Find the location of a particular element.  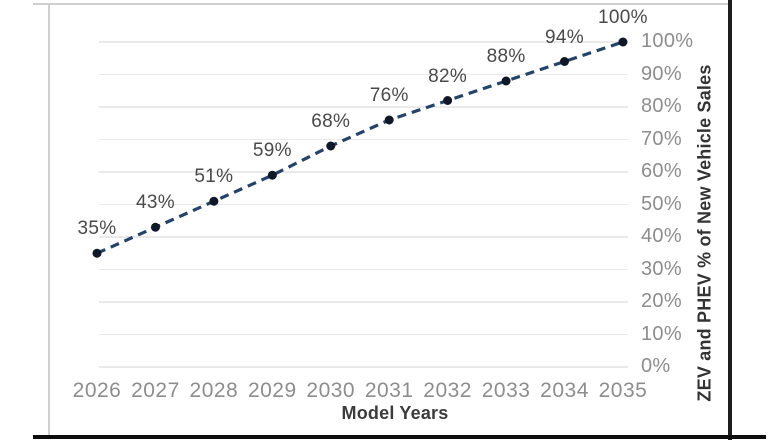

x-tick-label: 2035 is located at coordinates (623, 390).